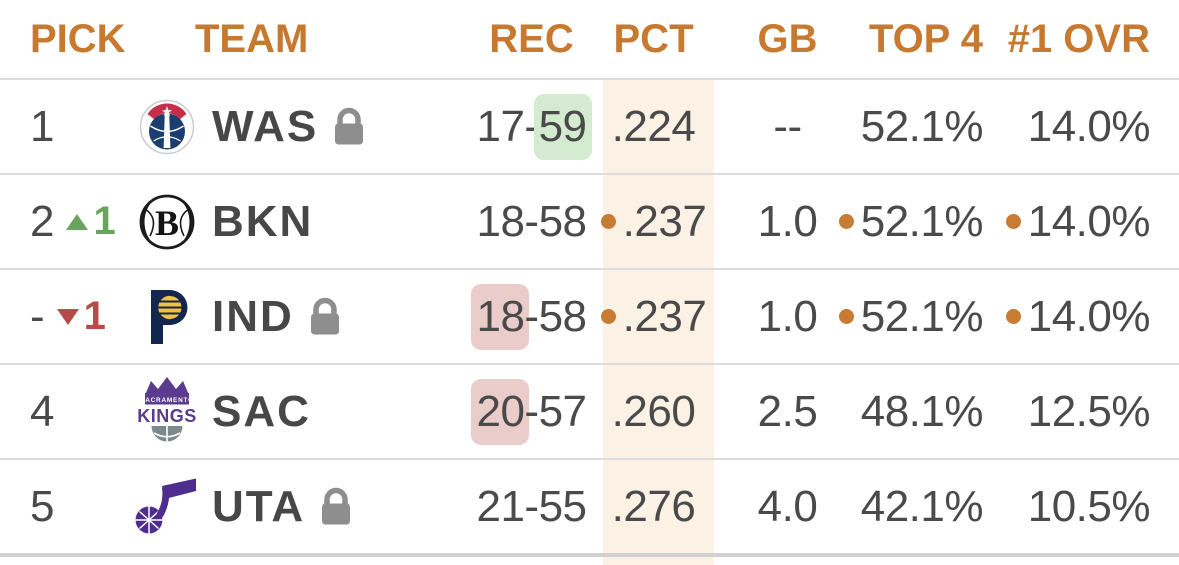 The height and width of the screenshot is (565, 1179). What do you see at coordinates (252, 38) in the screenshot?
I see `col-header-team: TEAM` at bounding box center [252, 38].